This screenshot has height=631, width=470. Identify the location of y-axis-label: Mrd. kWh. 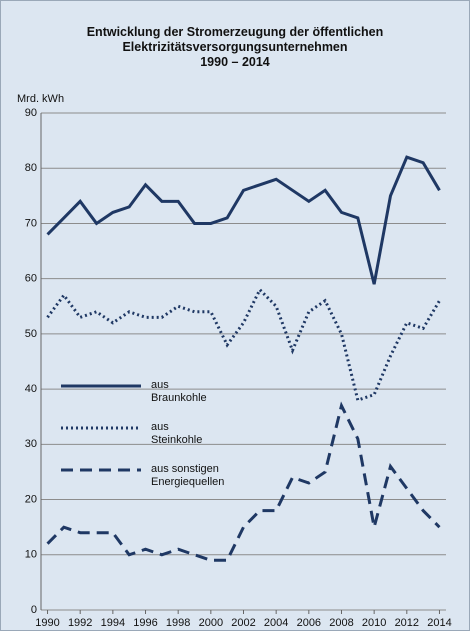
(41, 99).